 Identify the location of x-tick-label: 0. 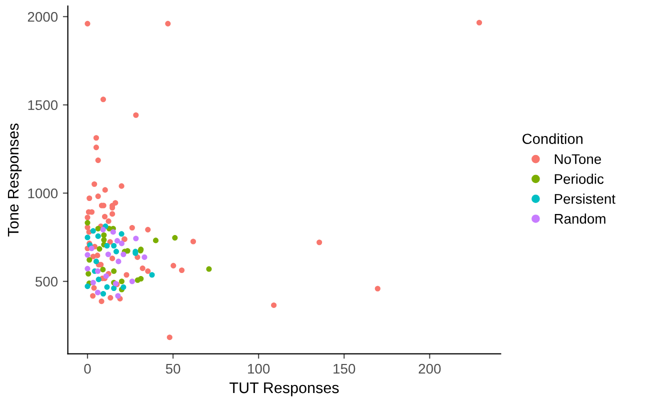
(87, 369).